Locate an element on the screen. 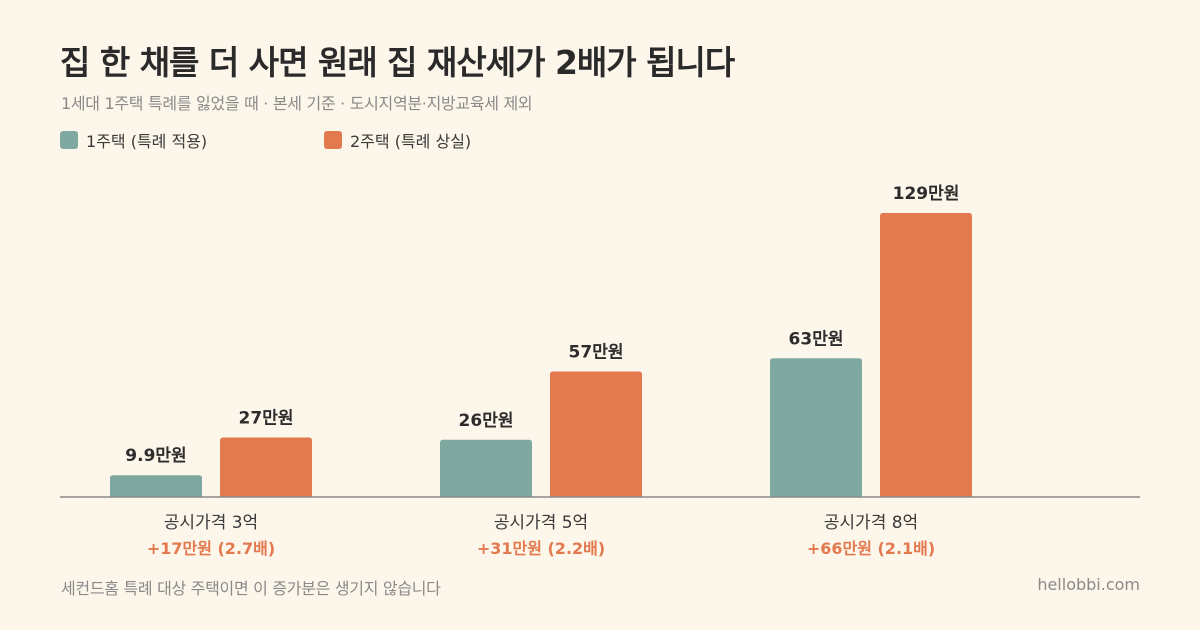  difference-label-1: +31만원 (2.2배) is located at coordinates (541, 548).